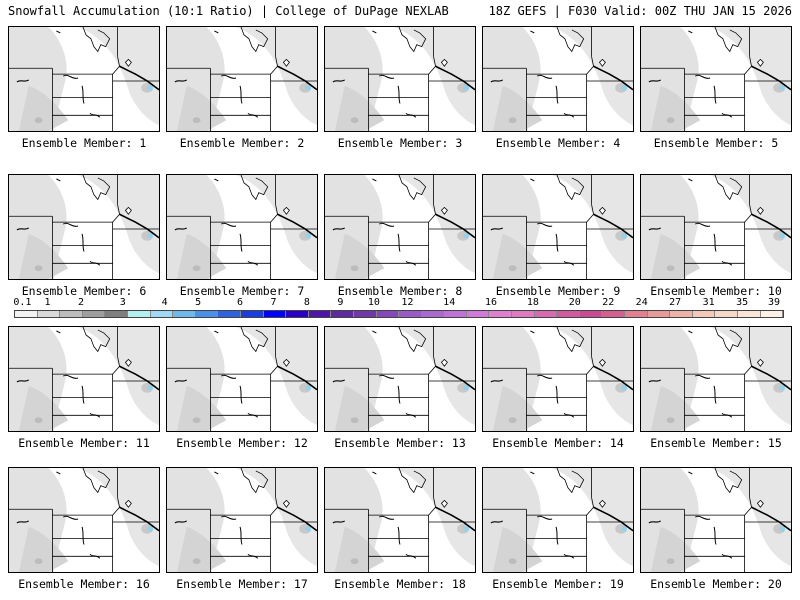 The width and height of the screenshot is (800, 600). Describe the element at coordinates (198, 302) in the screenshot. I see `colorbar-tick-label: 5` at that location.